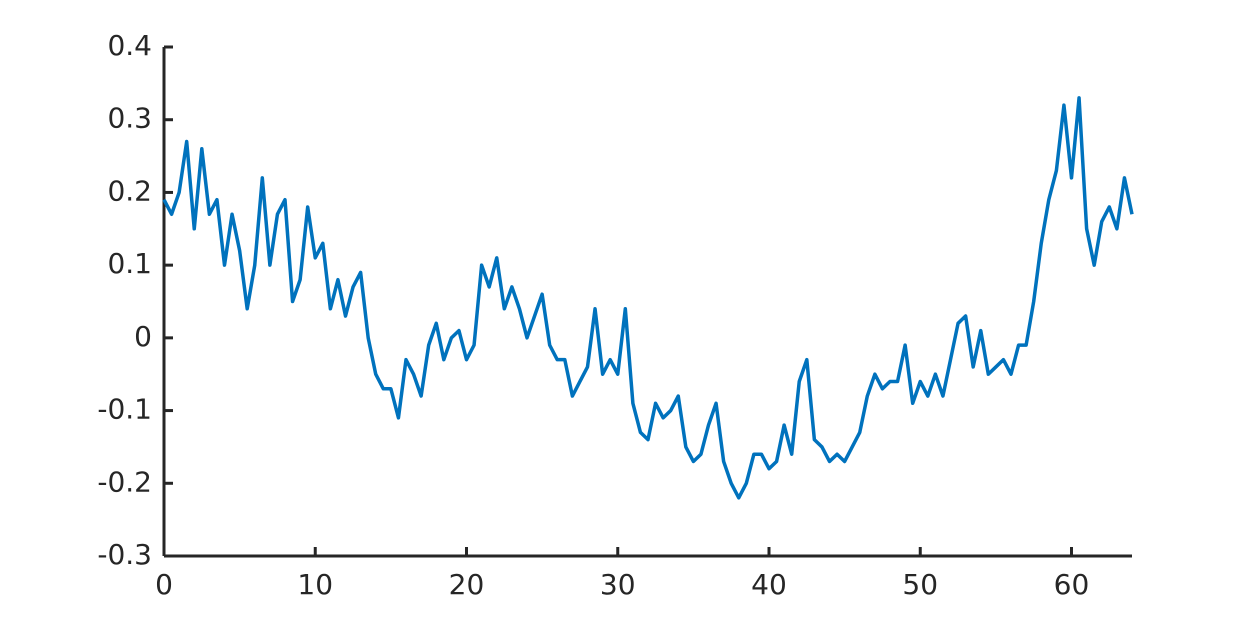  What do you see at coordinates (129, 45) in the screenshot?
I see `y-tick-label: 0.4` at bounding box center [129, 45].